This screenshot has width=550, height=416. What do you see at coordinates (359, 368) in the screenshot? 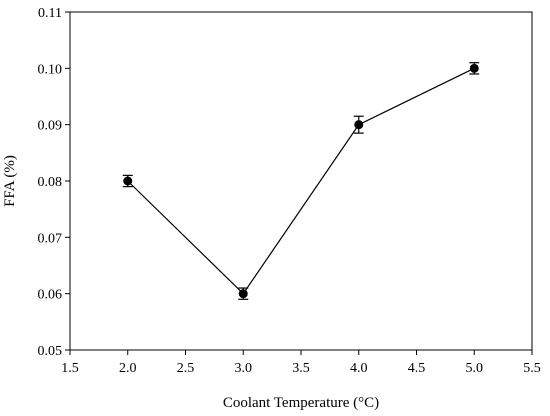
I see `x-tick-label: 4.0` at bounding box center [359, 368].